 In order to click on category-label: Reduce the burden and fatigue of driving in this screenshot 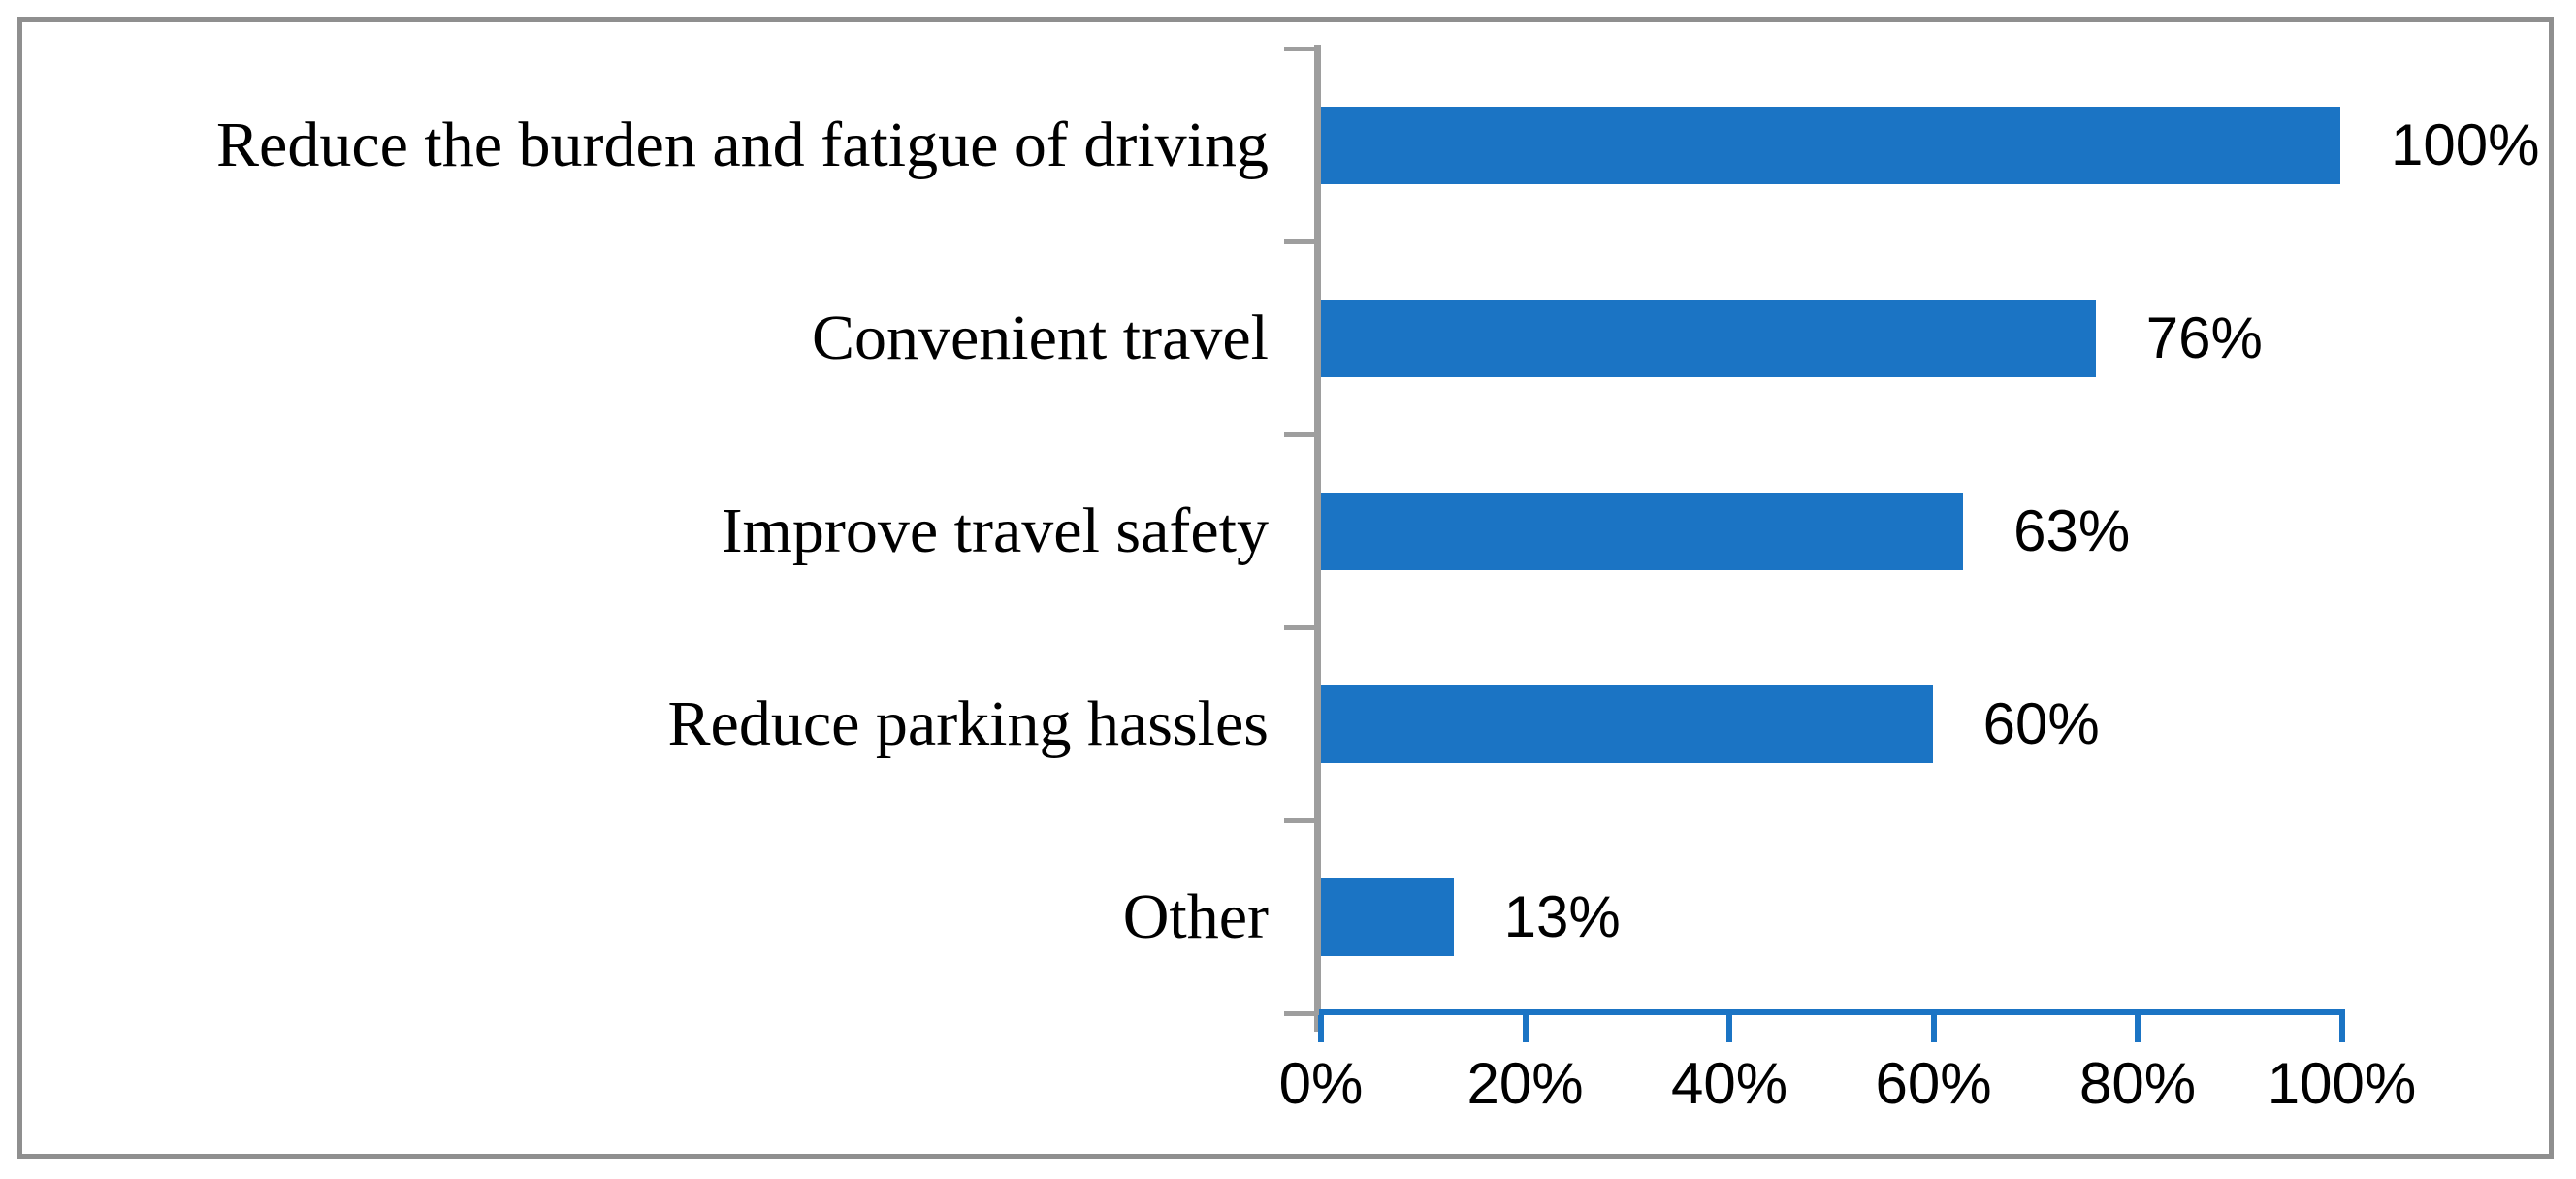, I will do `click(742, 145)`.